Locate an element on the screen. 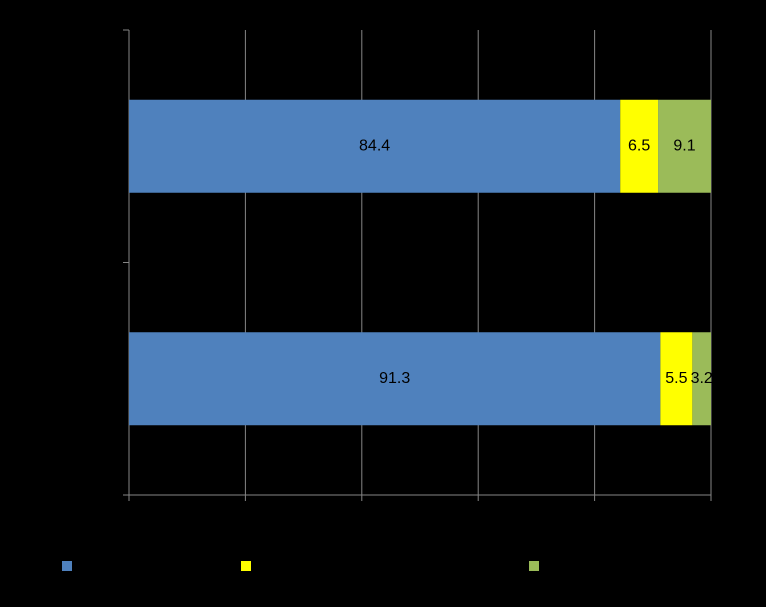 Image resolution: width=766 pixels, height=607 pixels. value-label: 91.3 is located at coordinates (394, 378).